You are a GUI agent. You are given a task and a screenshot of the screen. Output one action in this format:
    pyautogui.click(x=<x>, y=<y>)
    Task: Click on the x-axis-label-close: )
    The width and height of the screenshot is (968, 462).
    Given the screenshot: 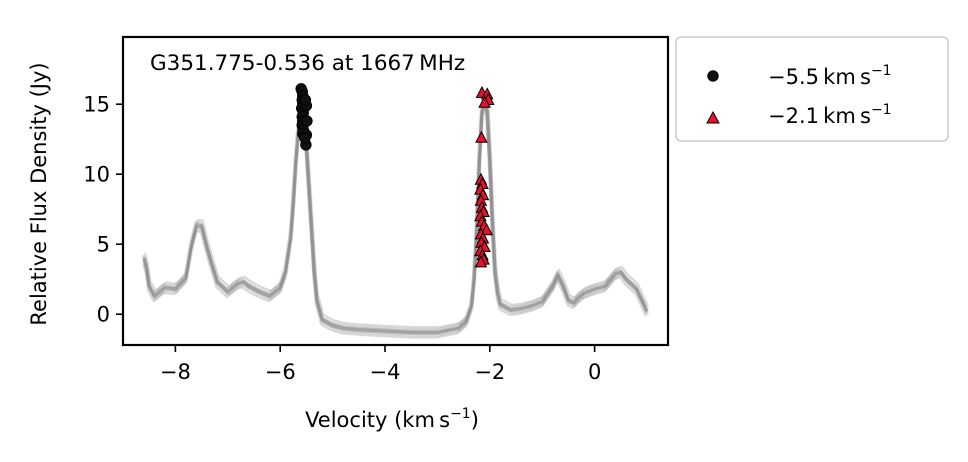 What is the action you would take?
    pyautogui.click(x=475, y=420)
    